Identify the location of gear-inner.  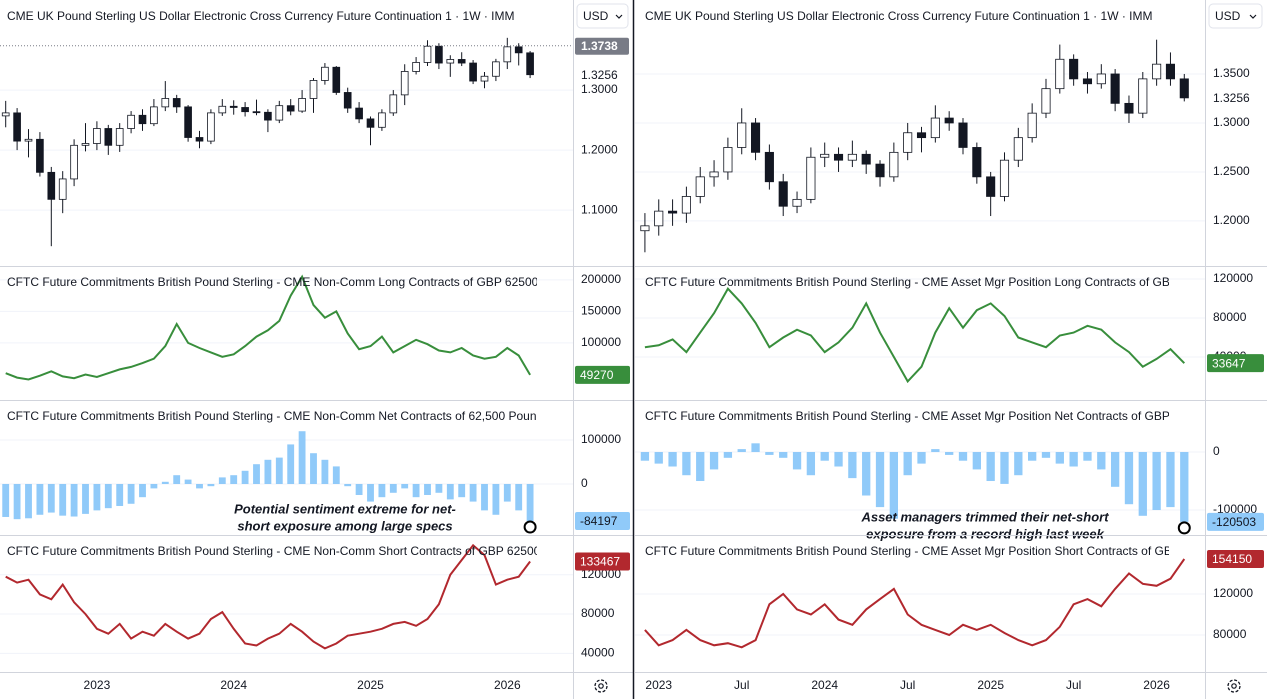
(1234, 686).